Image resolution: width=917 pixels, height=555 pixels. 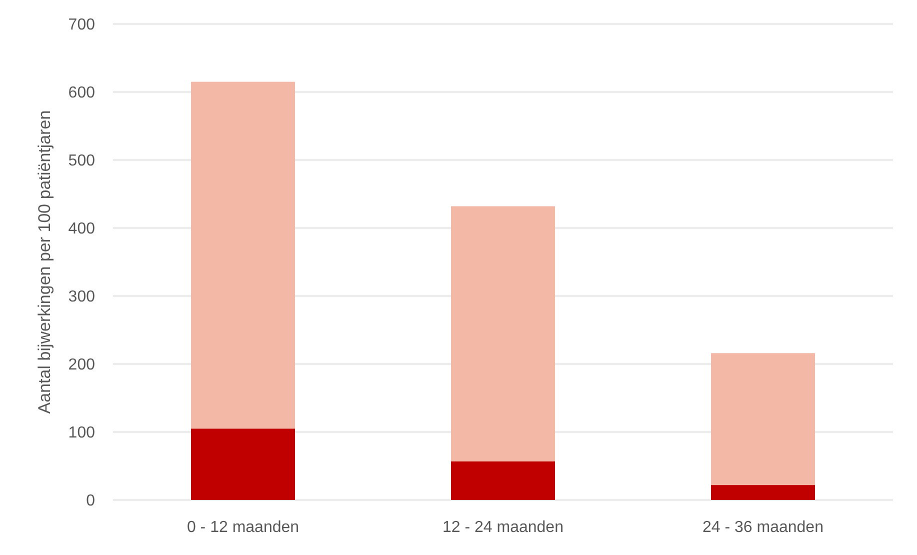 What do you see at coordinates (91, 501) in the screenshot?
I see `y-tick-label: 0` at bounding box center [91, 501].